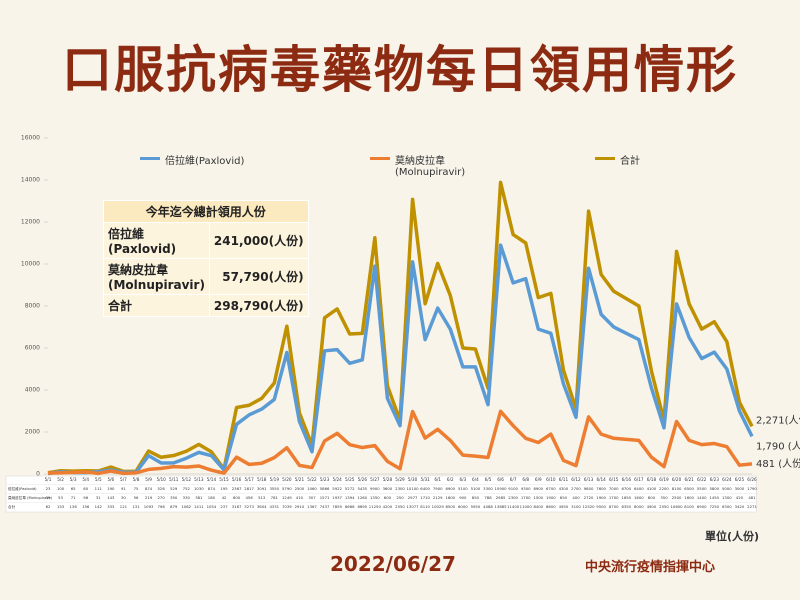 This screenshot has width=800, height=600. I want to click on x-tick-label: 6/13, so click(589, 479).